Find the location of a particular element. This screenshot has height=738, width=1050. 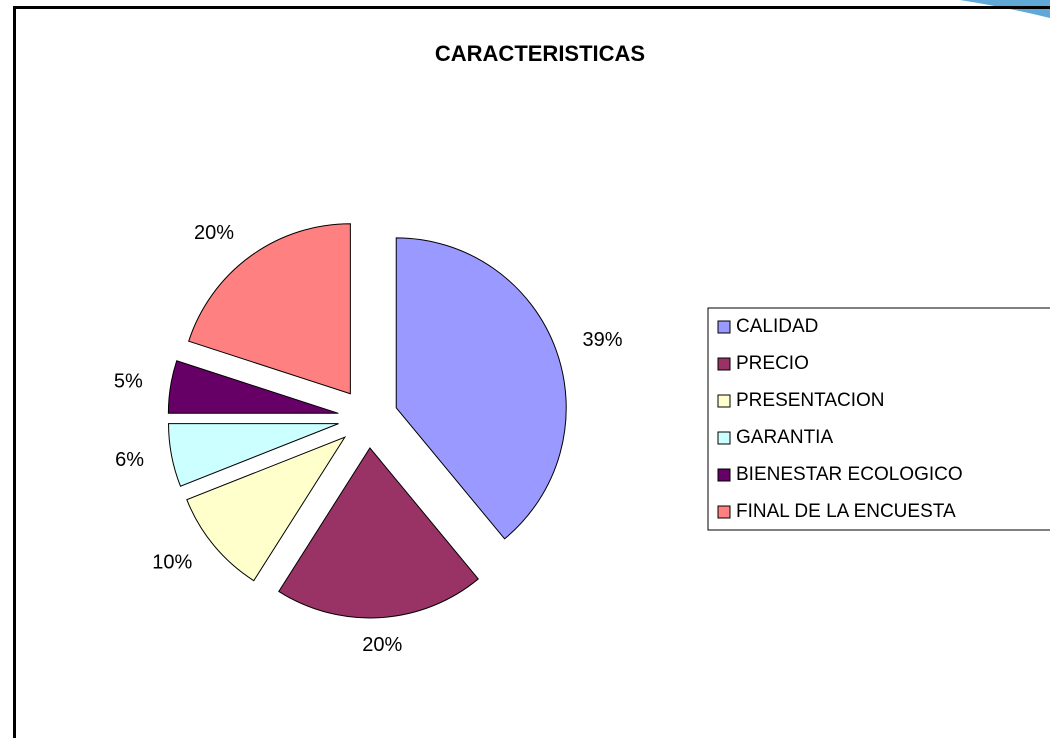

legend-label: FINAL DE LA ENCUESTA is located at coordinates (846, 511).